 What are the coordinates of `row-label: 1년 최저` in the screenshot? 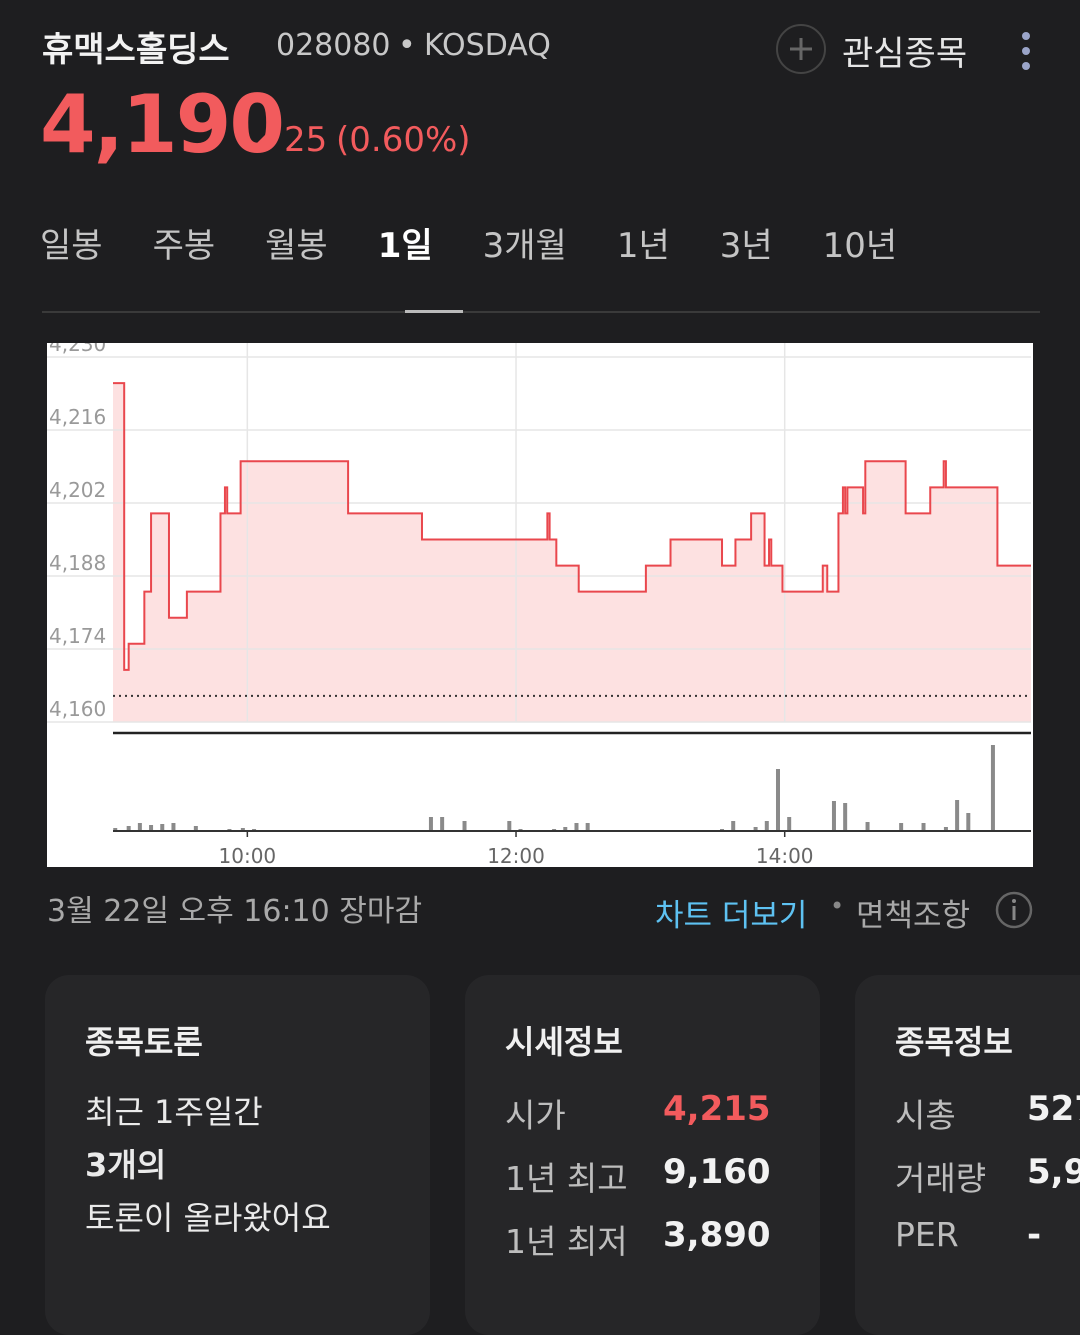 It's located at (566, 1241).